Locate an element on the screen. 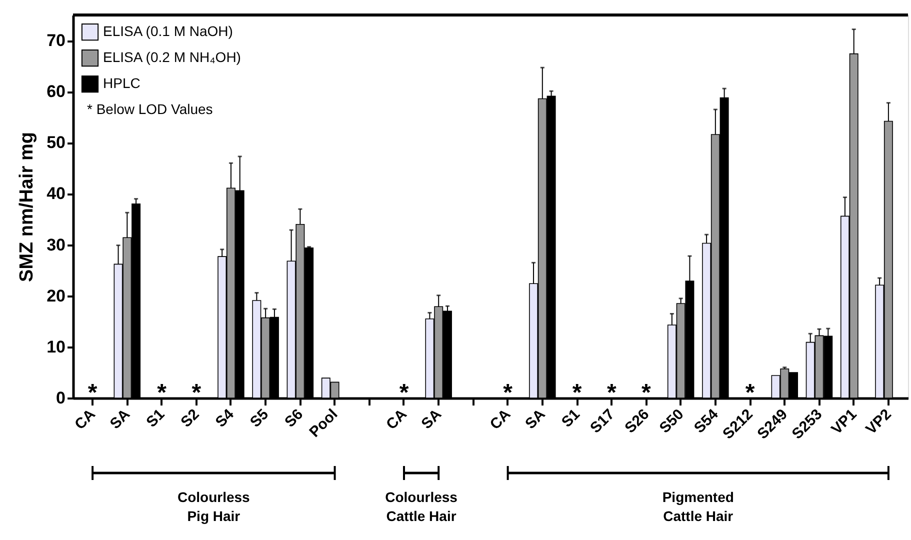 This screenshot has height=540, width=911. y-tick-label: 20 is located at coordinates (56, 296).